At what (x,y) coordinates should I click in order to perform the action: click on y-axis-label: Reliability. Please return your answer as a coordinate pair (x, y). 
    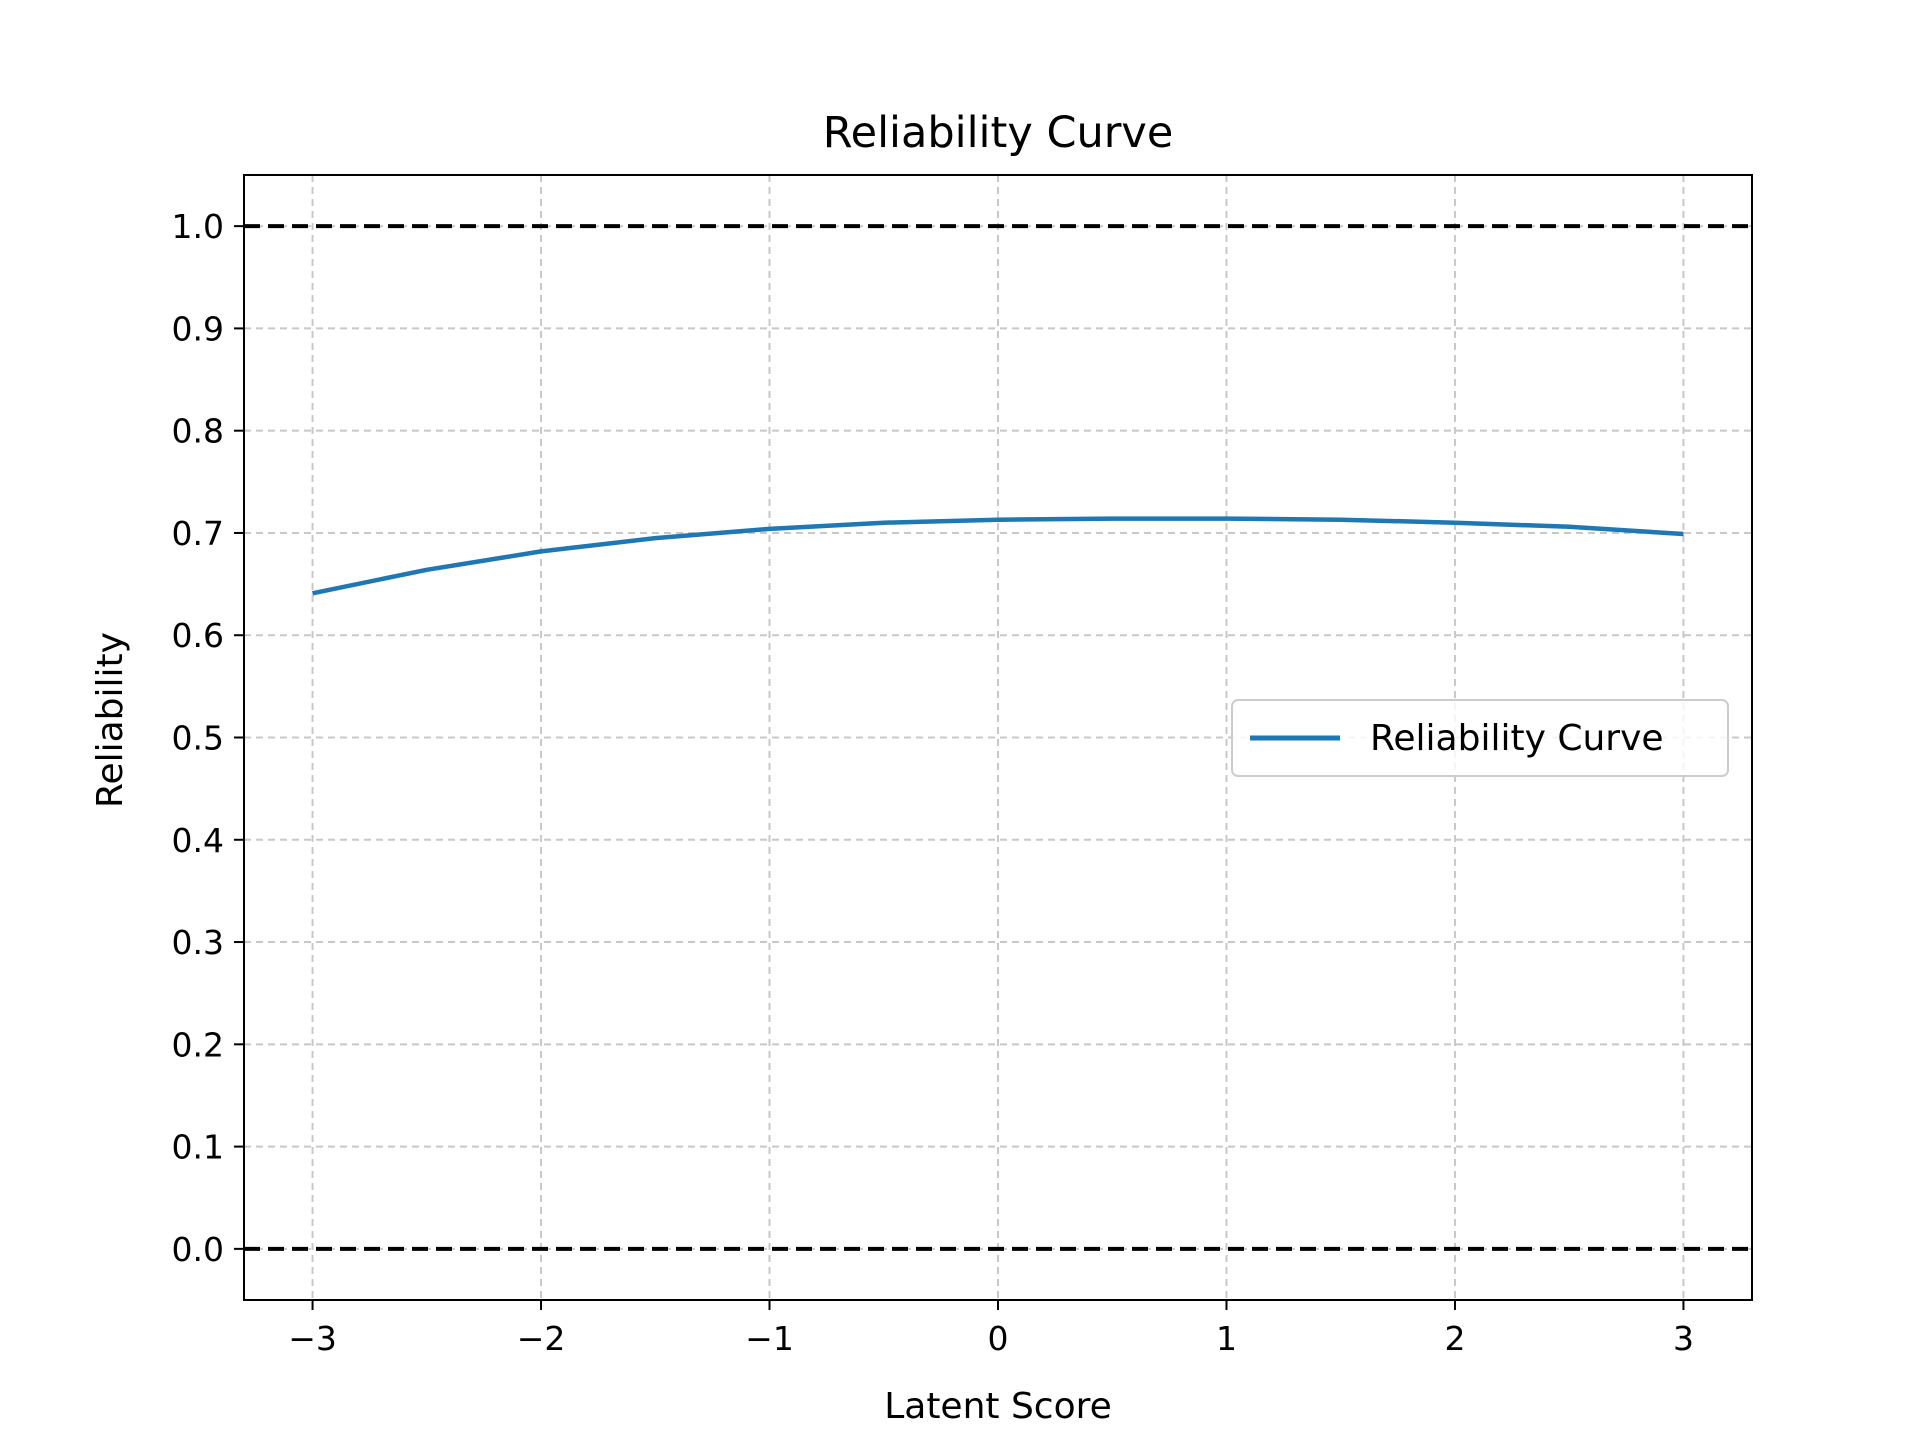
    Looking at the image, I should click on (110, 720).